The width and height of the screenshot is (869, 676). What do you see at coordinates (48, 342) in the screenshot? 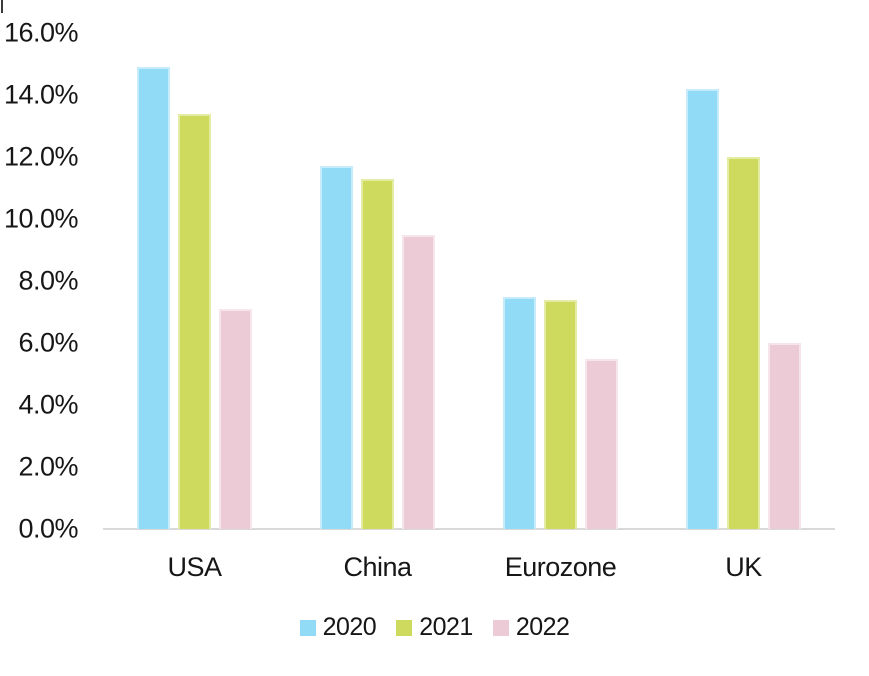
I see `y-axis-tick-label: 6.0%` at bounding box center [48, 342].